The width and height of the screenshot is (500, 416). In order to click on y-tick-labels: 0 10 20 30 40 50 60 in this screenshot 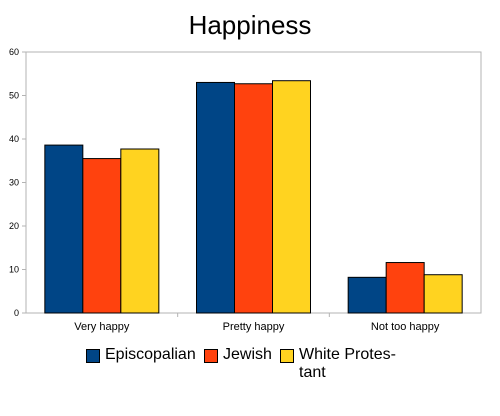, I will do `click(14, 182)`.